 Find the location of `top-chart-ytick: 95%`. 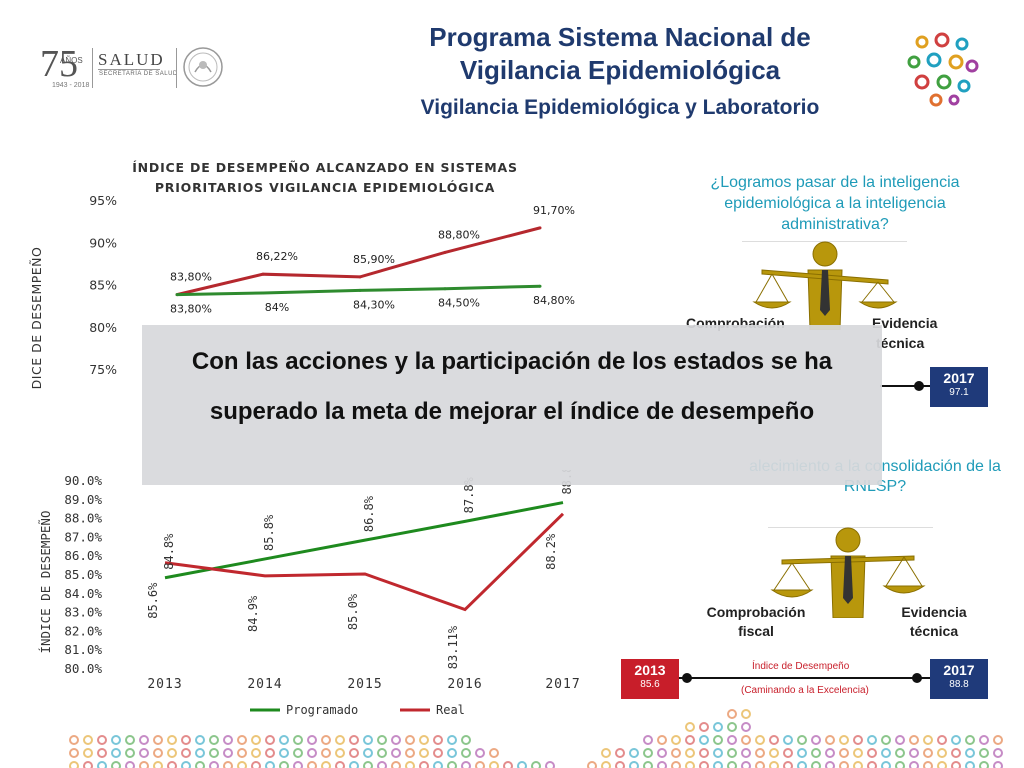

top-chart-ytick: 95% is located at coordinates (103, 200).